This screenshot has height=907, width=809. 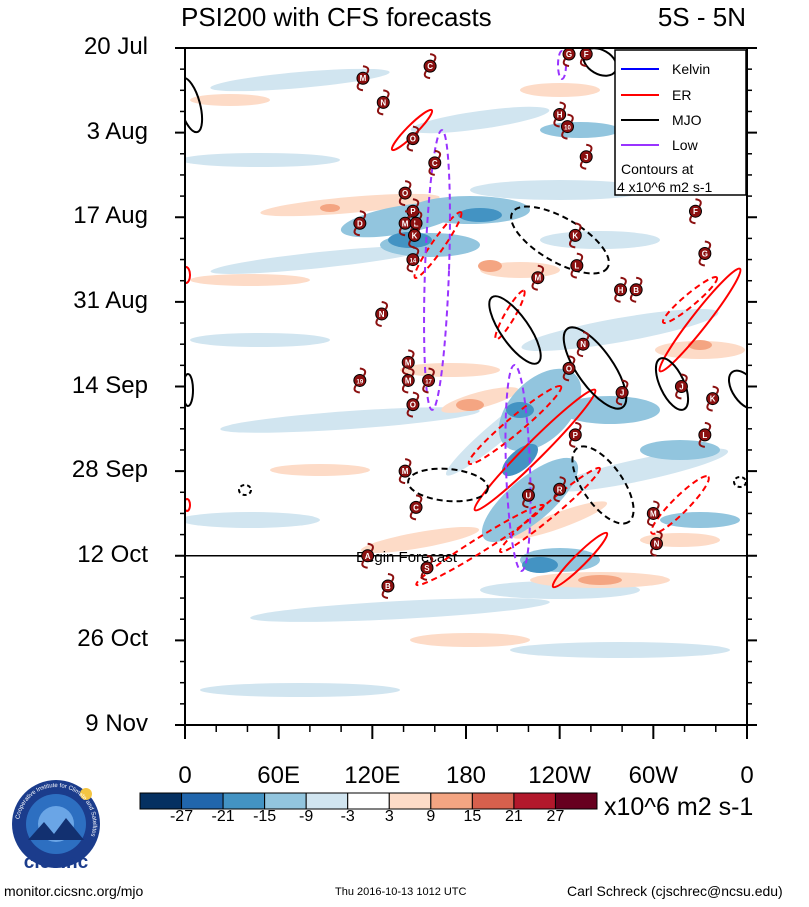 I want to click on colorbar-level-label: -15, so click(x=265, y=816).